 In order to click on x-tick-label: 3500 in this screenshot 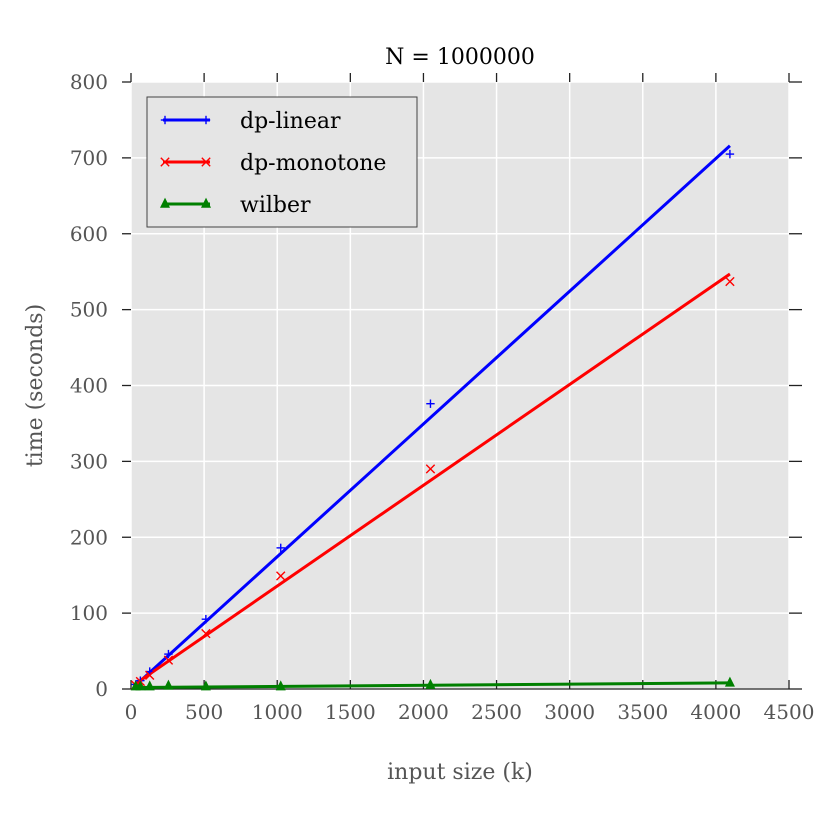, I will do `click(642, 712)`.